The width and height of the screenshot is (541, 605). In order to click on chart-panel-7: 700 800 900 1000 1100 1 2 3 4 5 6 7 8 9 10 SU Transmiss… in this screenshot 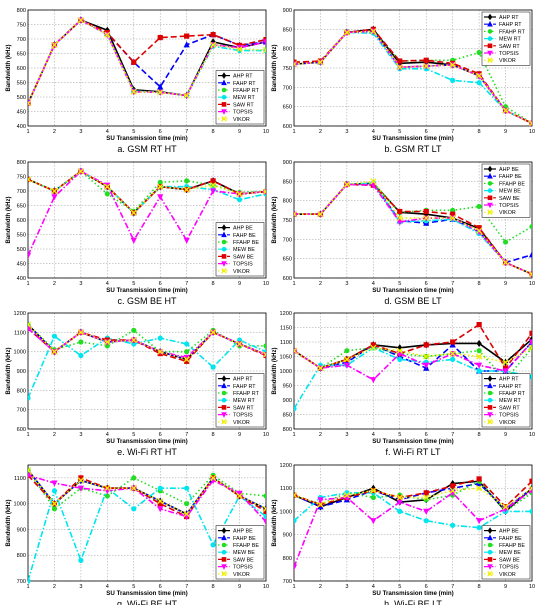, I will do `click(137, 534)`.